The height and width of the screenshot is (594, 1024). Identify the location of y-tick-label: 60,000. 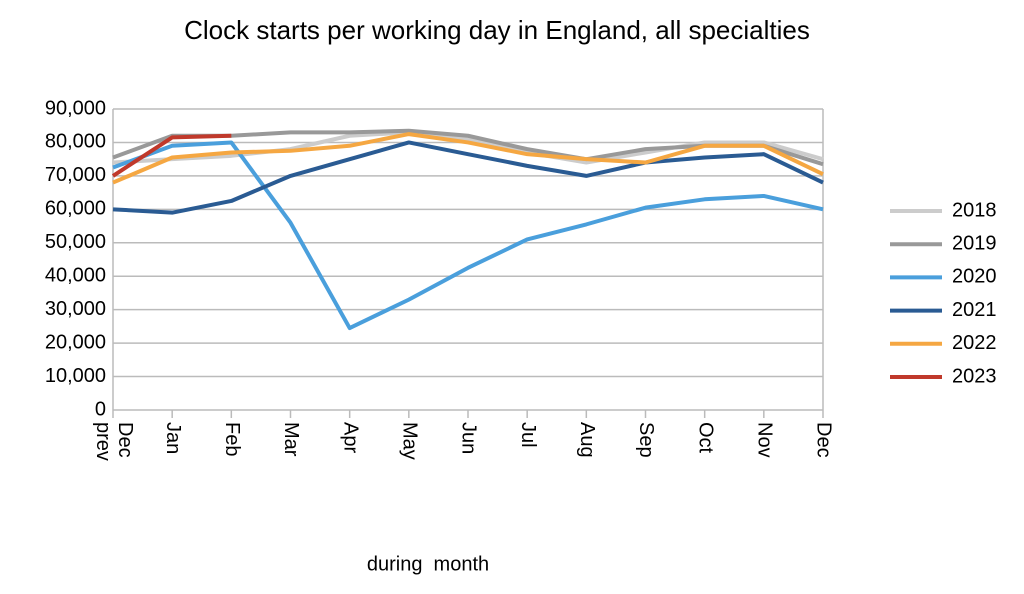
(75, 209).